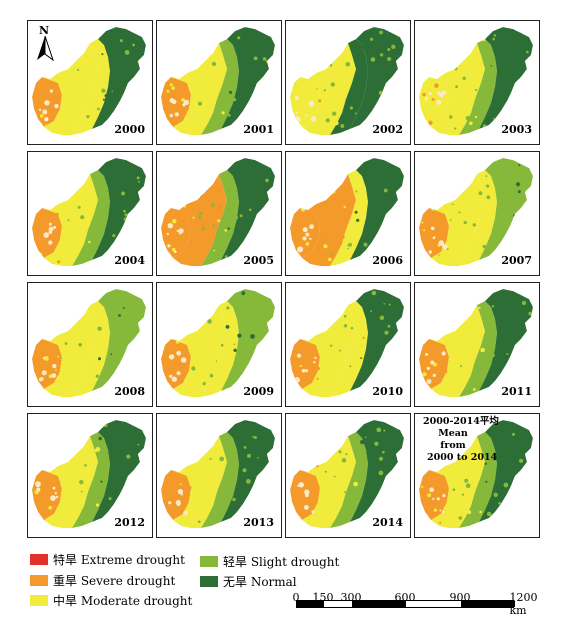  What do you see at coordinates (219, 475) in the screenshot?
I see `map-panel-2013: 2013` at bounding box center [219, 475].